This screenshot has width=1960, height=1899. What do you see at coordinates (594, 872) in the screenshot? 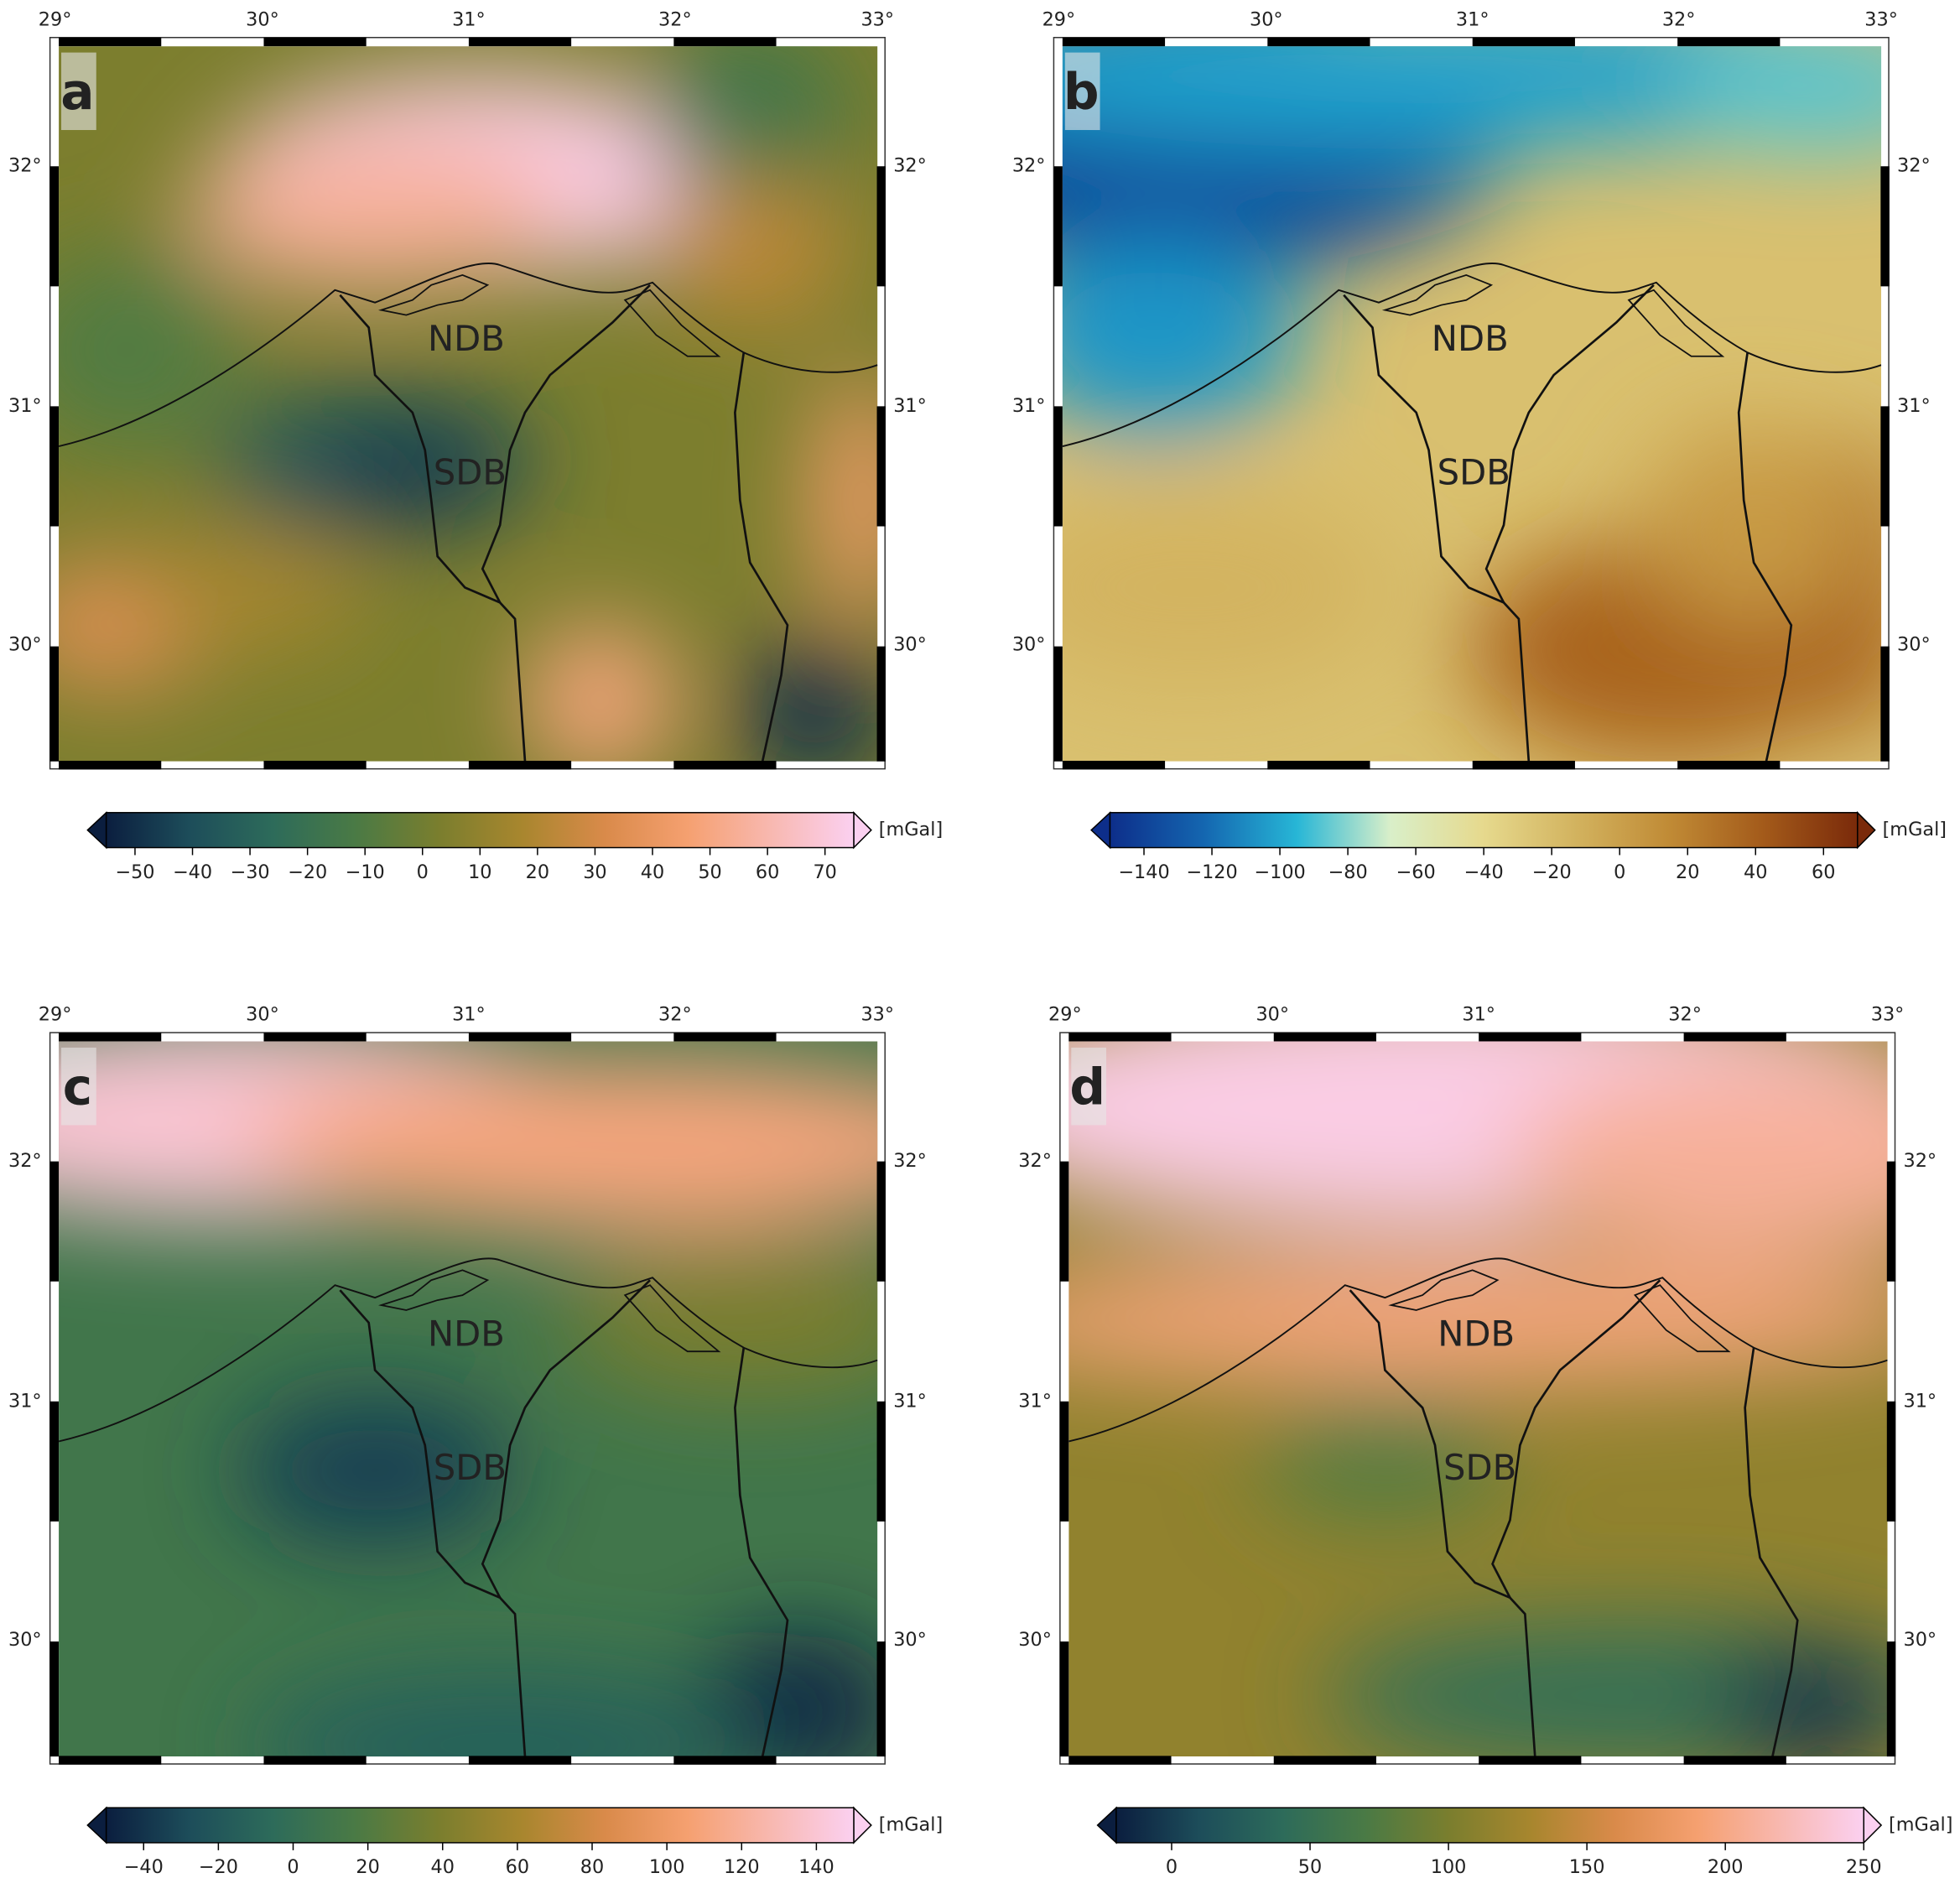
I see `colorbar-tick-label: 30` at bounding box center [594, 872].